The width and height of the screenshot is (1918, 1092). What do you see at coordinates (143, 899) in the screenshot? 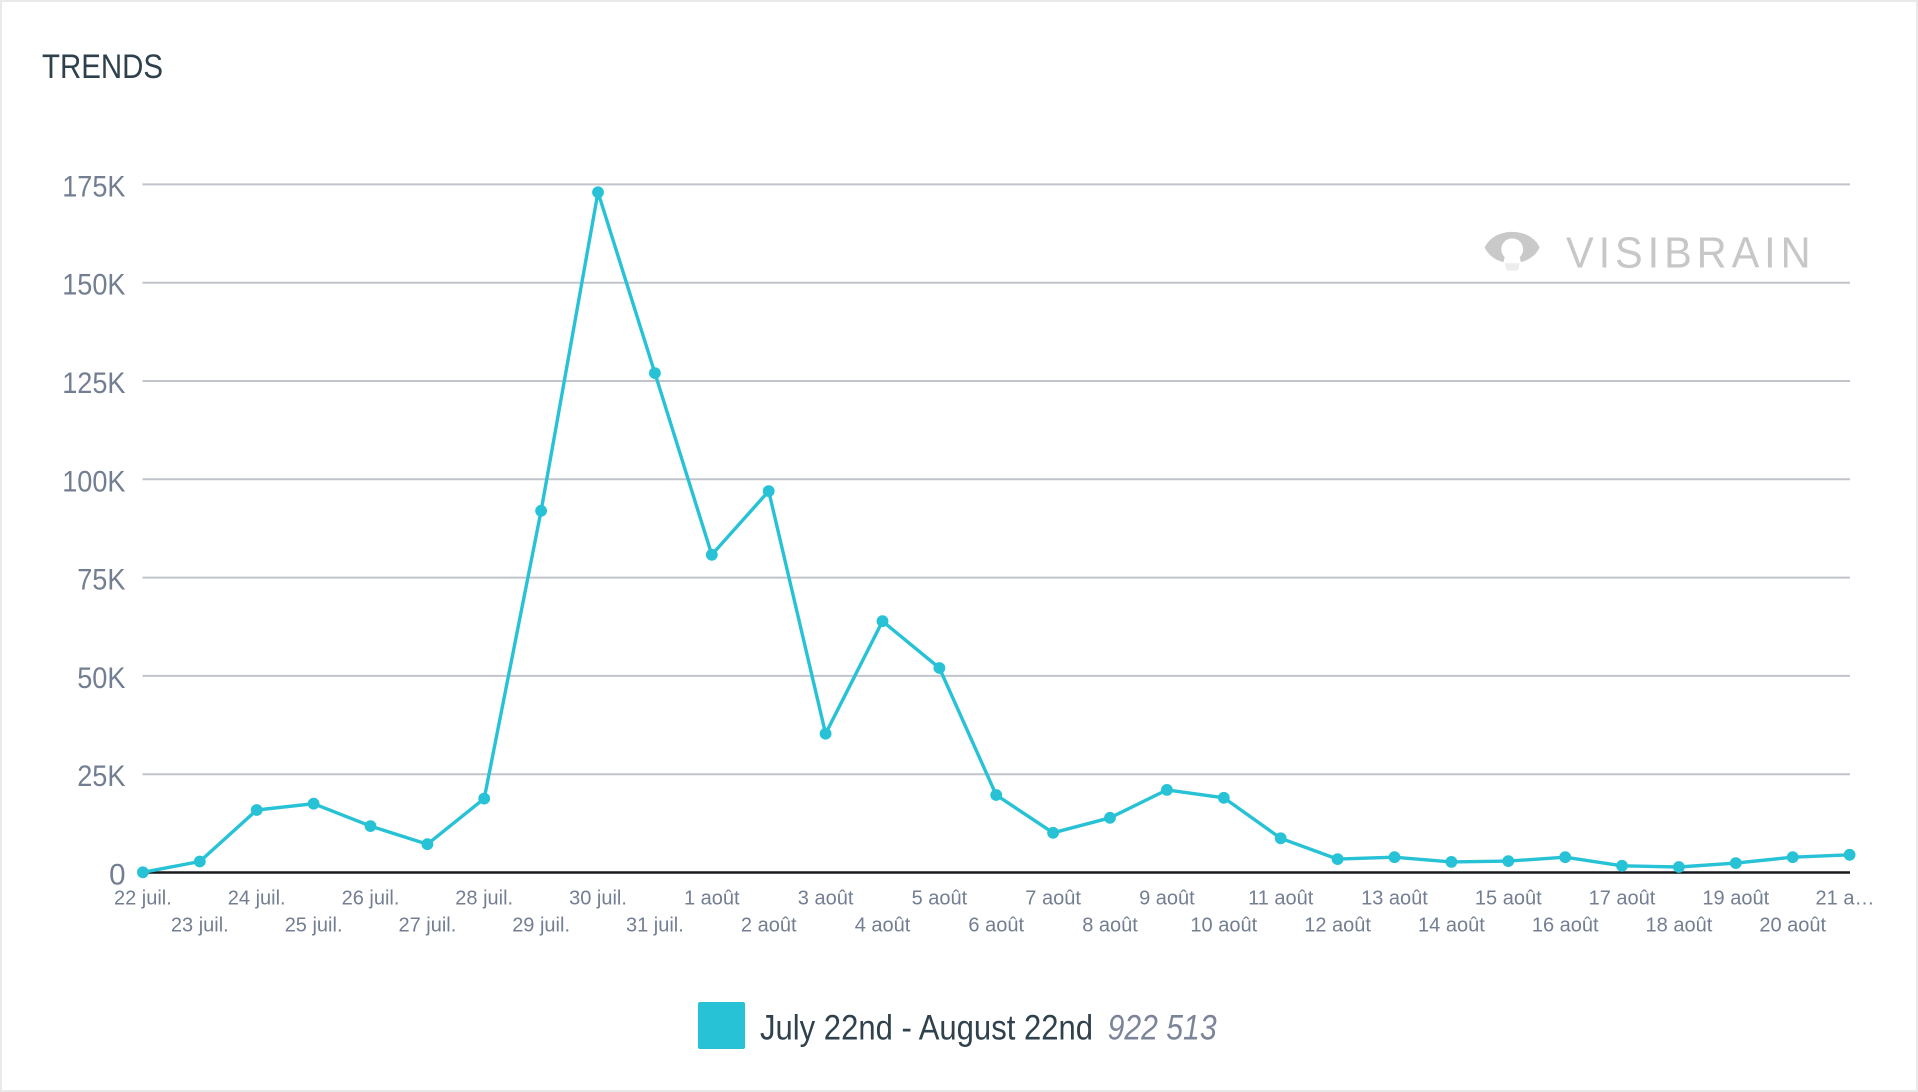
I see `svg-text: 22 juil.` at bounding box center [143, 899].